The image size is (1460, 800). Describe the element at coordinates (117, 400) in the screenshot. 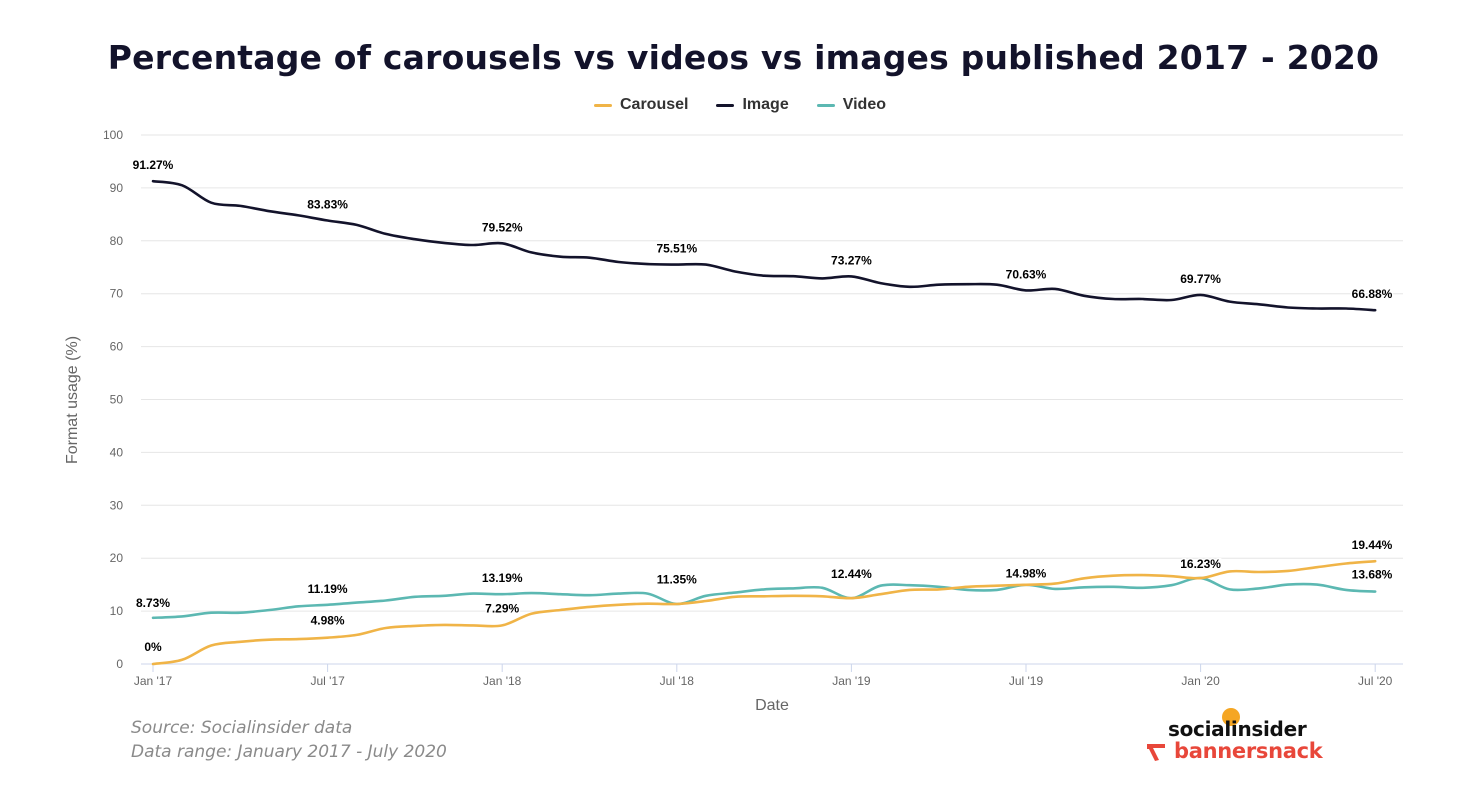

I see `y-tick-label: 50` at that location.